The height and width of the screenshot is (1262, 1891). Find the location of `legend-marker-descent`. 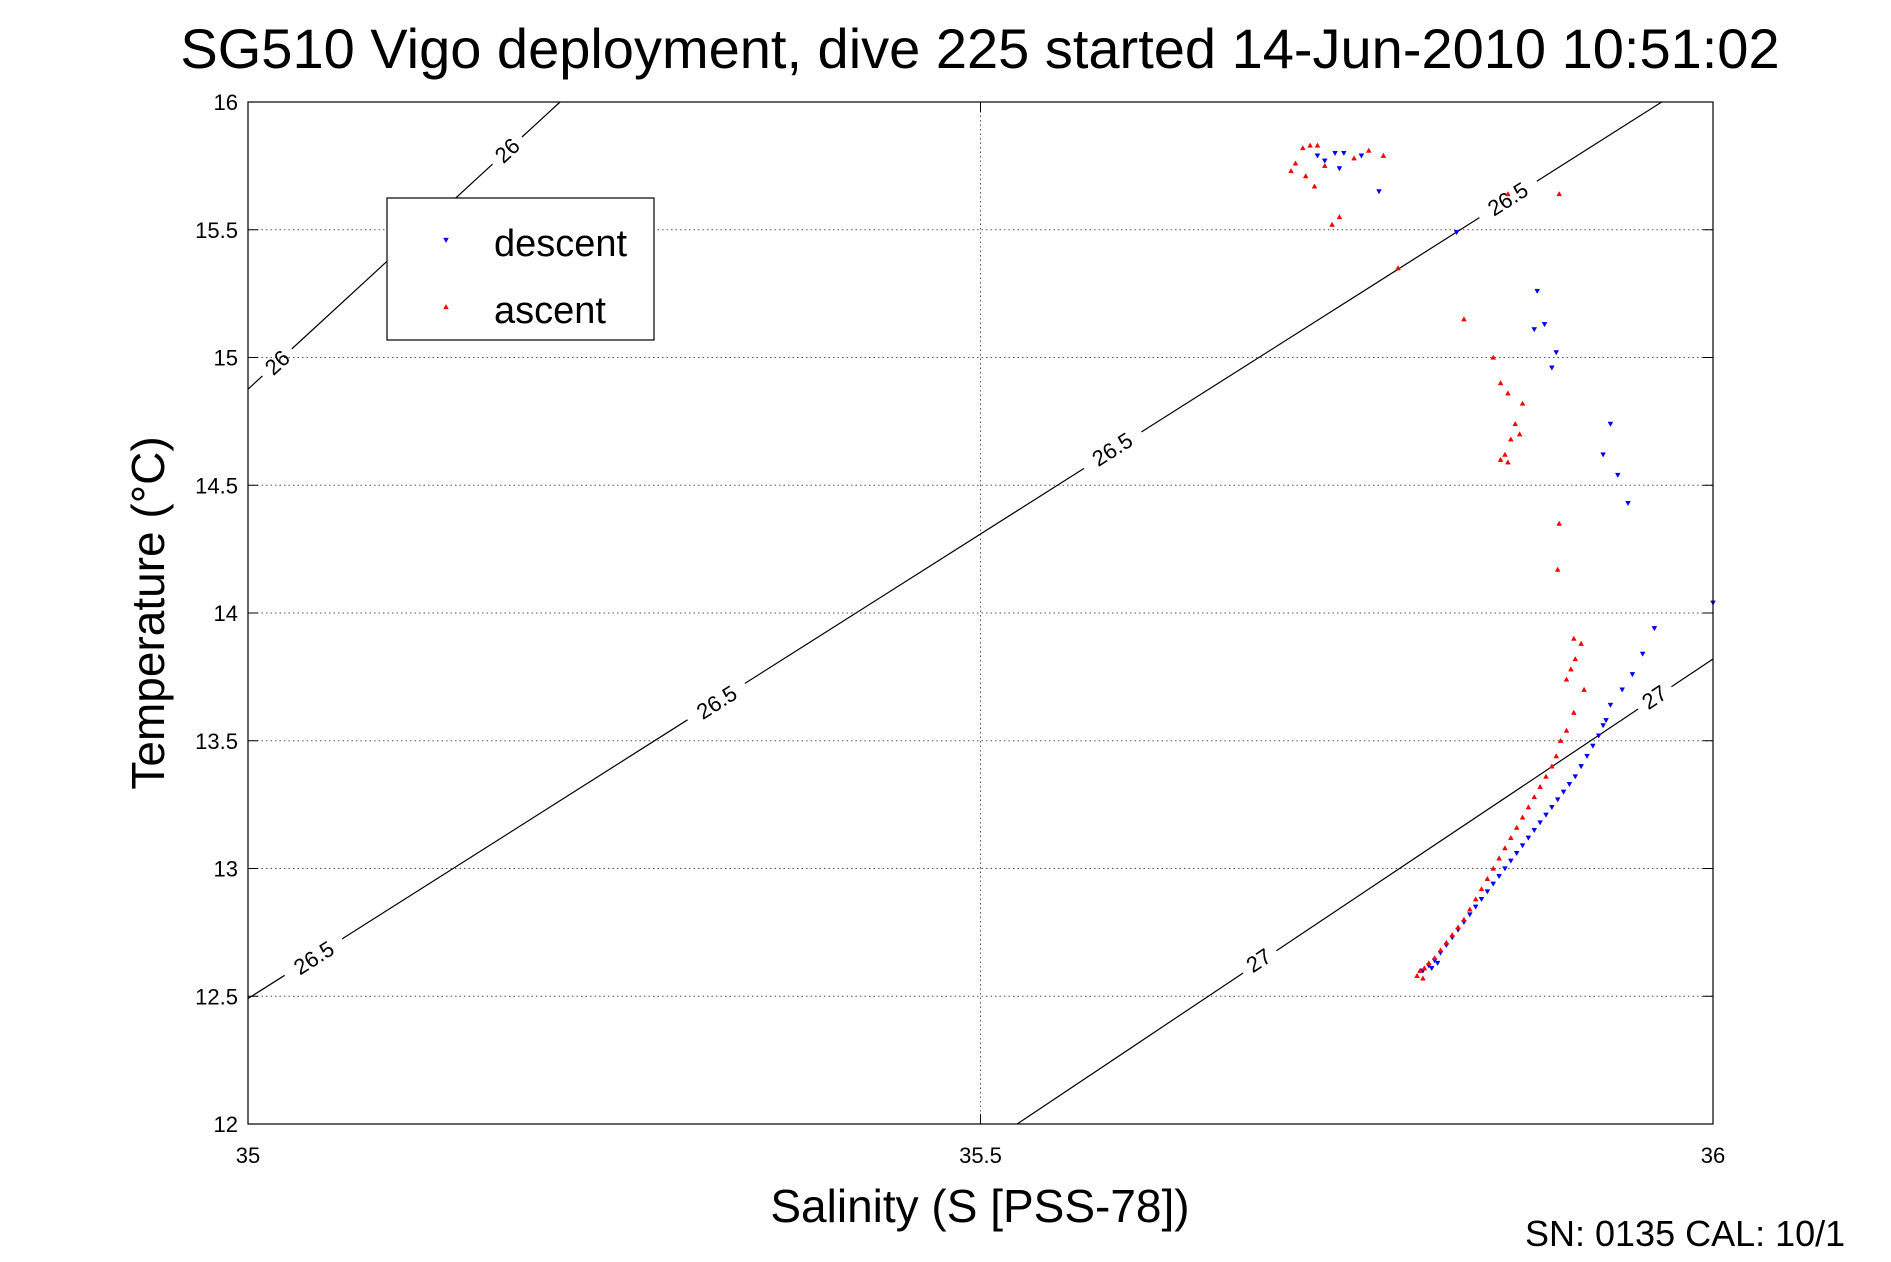

legend-marker-descent is located at coordinates (446, 240).